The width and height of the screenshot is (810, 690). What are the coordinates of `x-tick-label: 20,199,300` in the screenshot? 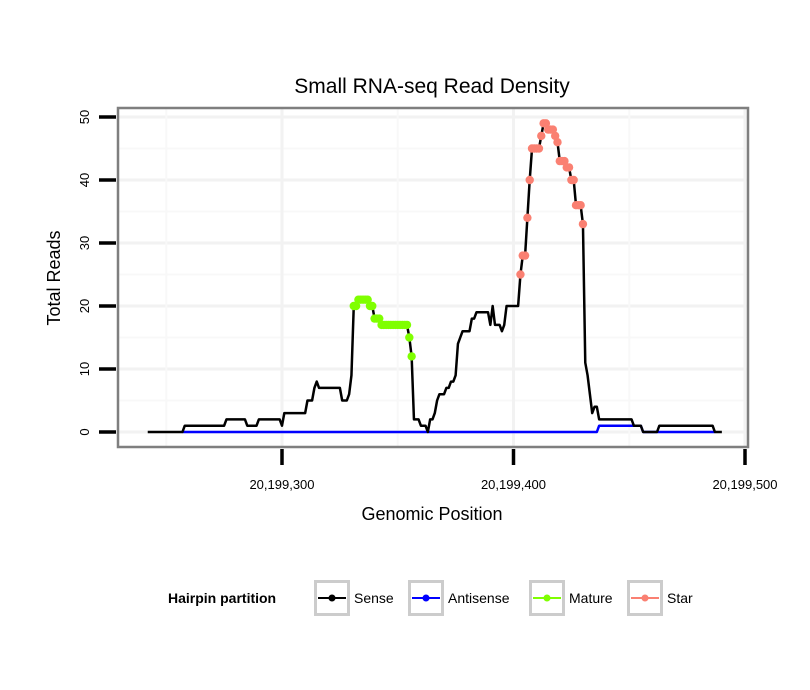 It's located at (281, 484).